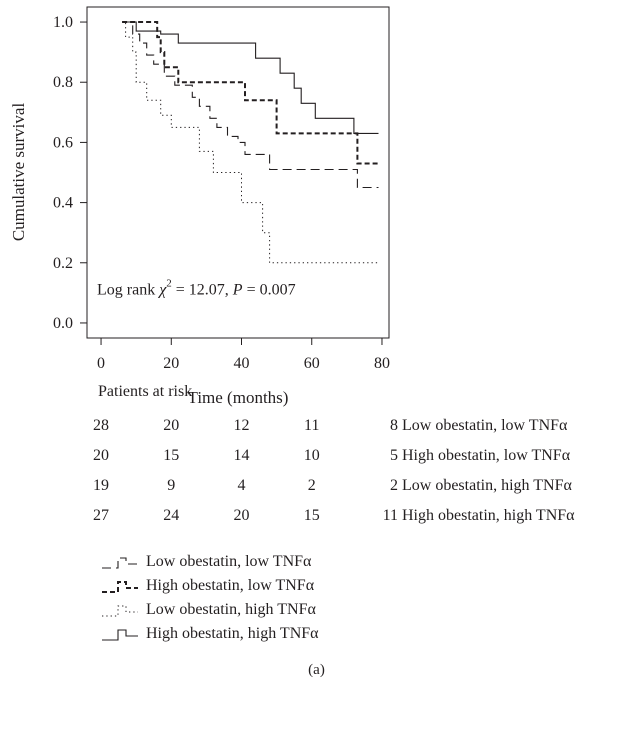 Image resolution: width=633 pixels, height=731 pixels. I want to click on x-tick-label: 20, so click(171, 363).